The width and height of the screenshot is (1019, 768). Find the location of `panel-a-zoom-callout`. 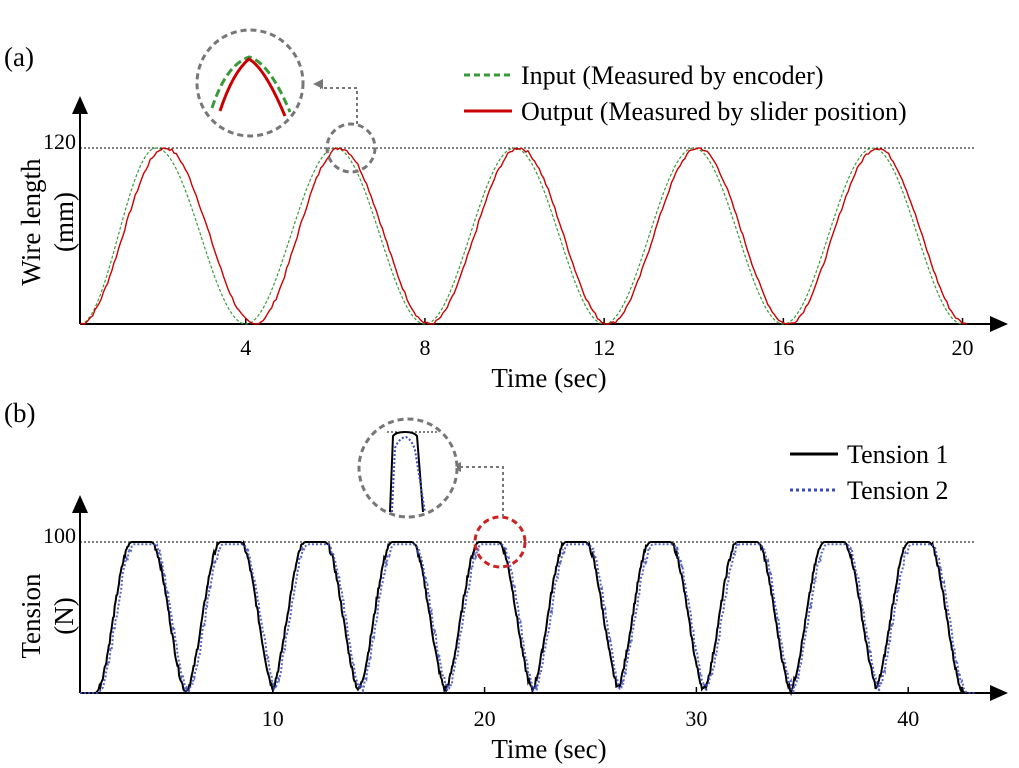

panel-a-zoom-callout is located at coordinates (286, 101).